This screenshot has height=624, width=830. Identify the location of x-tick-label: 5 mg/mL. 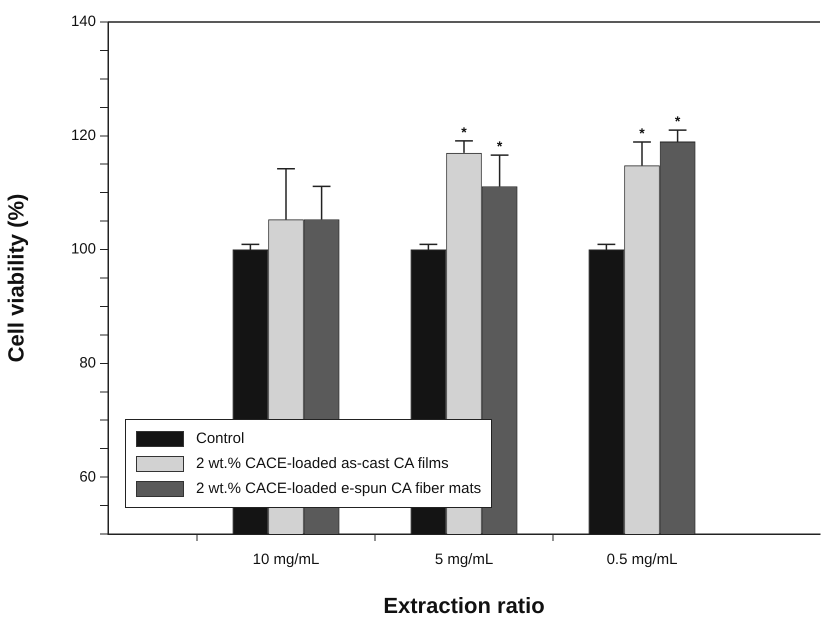
(464, 559).